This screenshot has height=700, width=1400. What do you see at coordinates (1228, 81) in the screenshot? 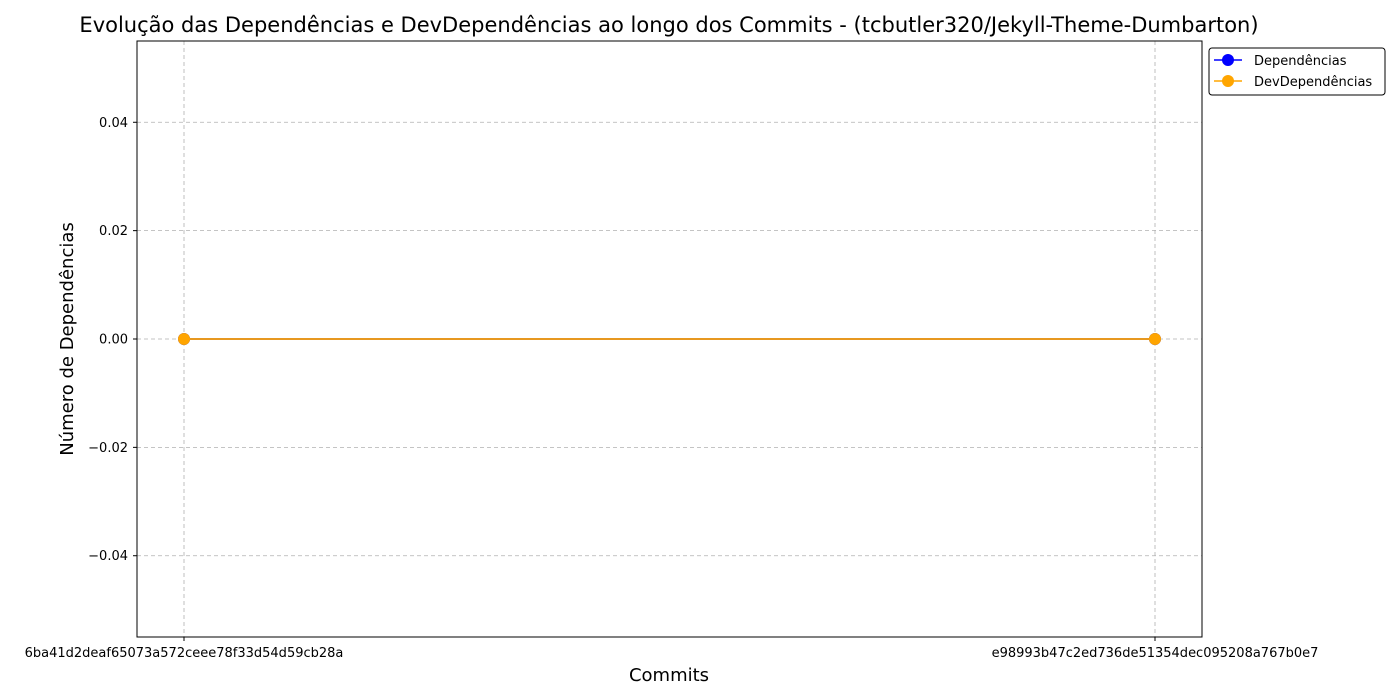
I see `legend-marker-devdependencias` at bounding box center [1228, 81].